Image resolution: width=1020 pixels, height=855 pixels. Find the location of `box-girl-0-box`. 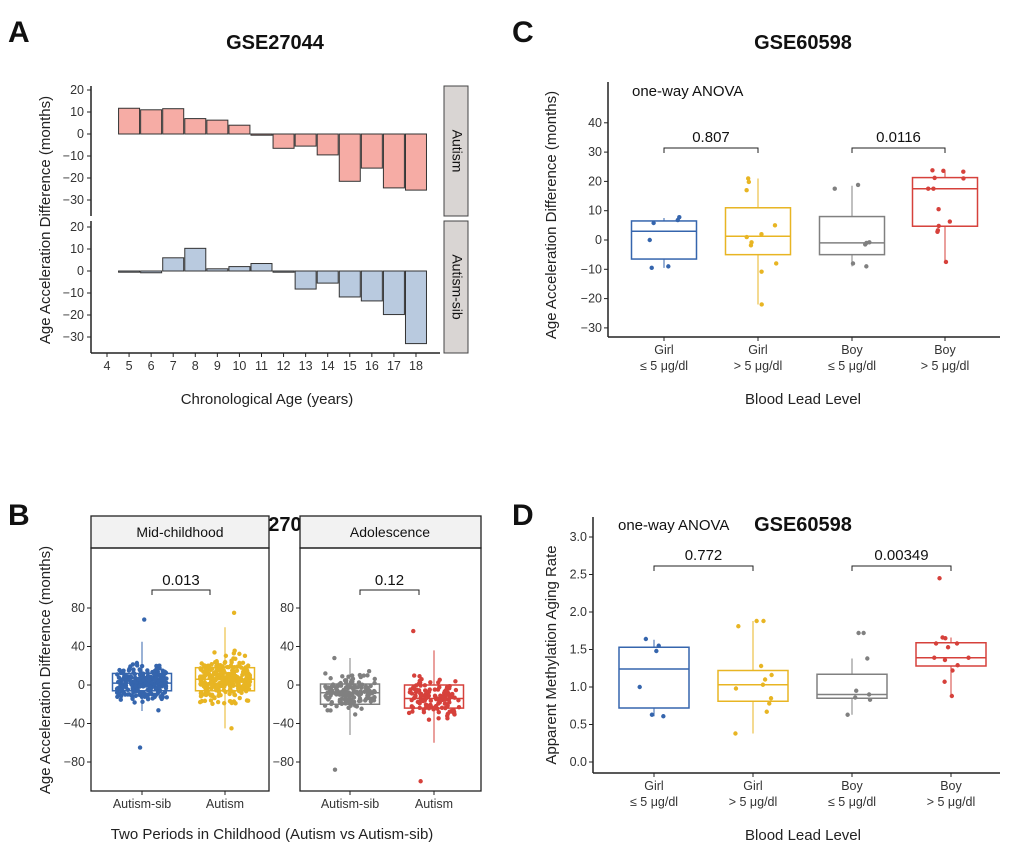

box-girl-0-box is located at coordinates (654, 677).